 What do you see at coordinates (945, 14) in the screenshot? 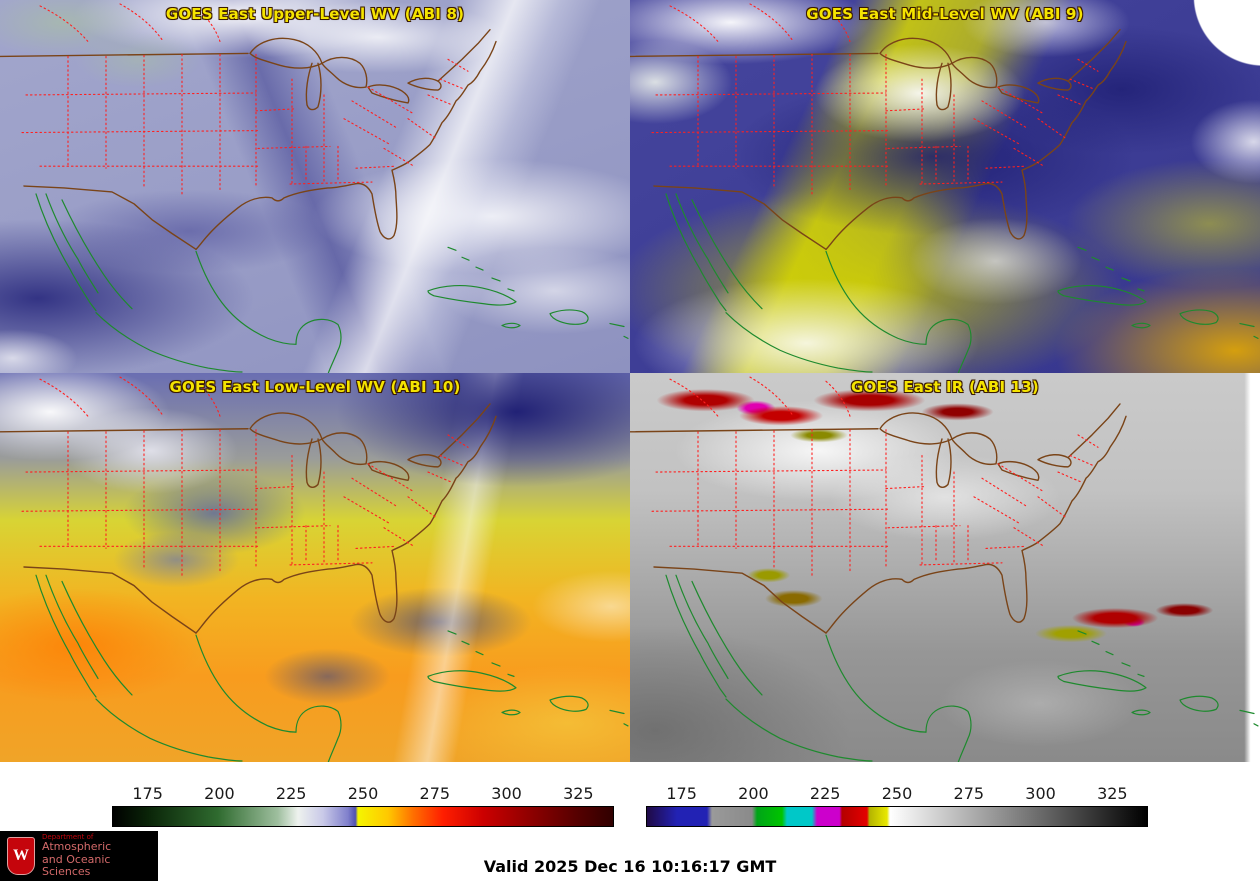
I see `panel-title-abi9: GOES East Mid-Level WV (ABI 9)` at bounding box center [945, 14].